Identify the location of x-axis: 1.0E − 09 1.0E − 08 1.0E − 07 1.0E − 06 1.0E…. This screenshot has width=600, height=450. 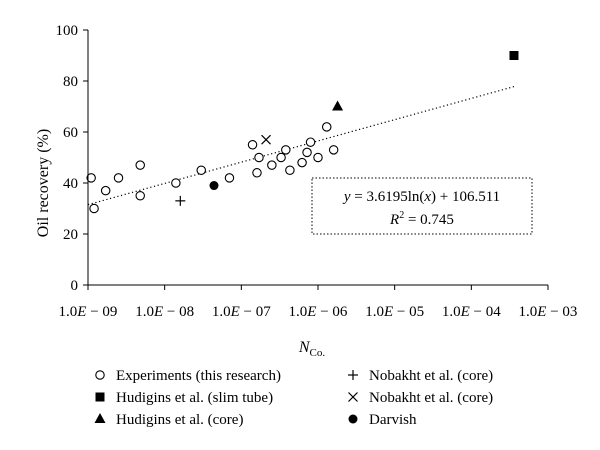
(318, 302).